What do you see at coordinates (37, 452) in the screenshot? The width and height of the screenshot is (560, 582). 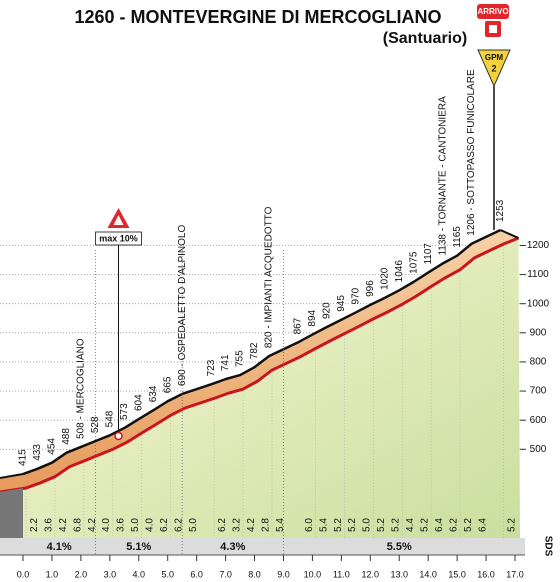 I see `elevation-label: 433` at bounding box center [37, 452].